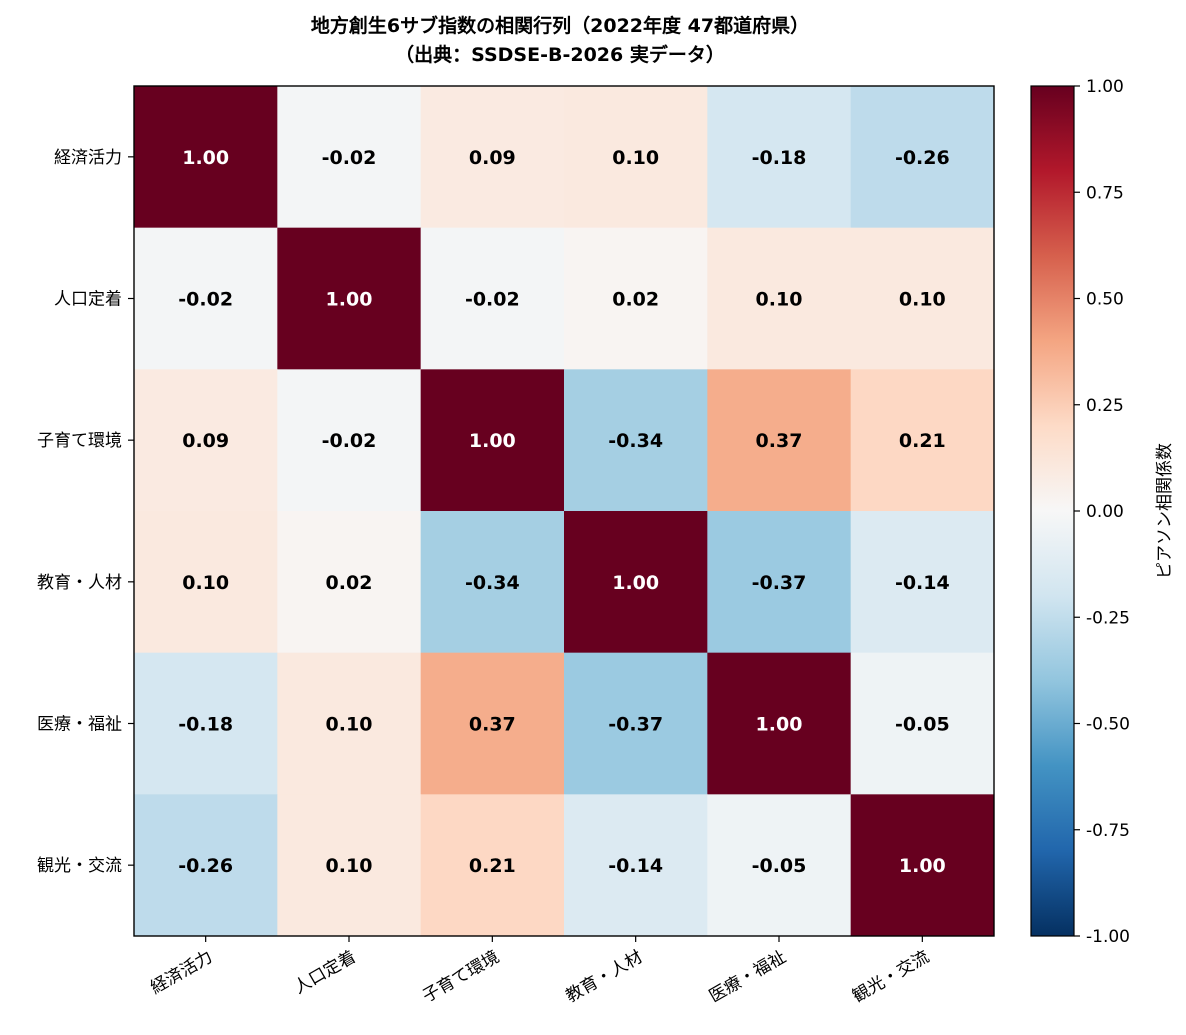 The height and width of the screenshot is (1035, 1186). I want to click on colorbar-tick-label: -0.75, so click(1108, 831).